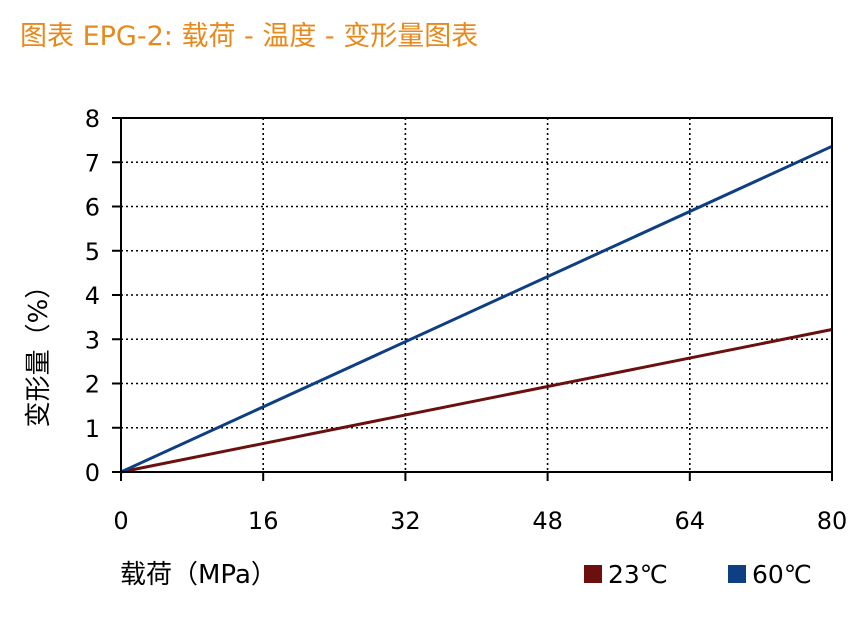 The image size is (860, 629). I want to click on y-tick-label: 5, so click(92, 252).